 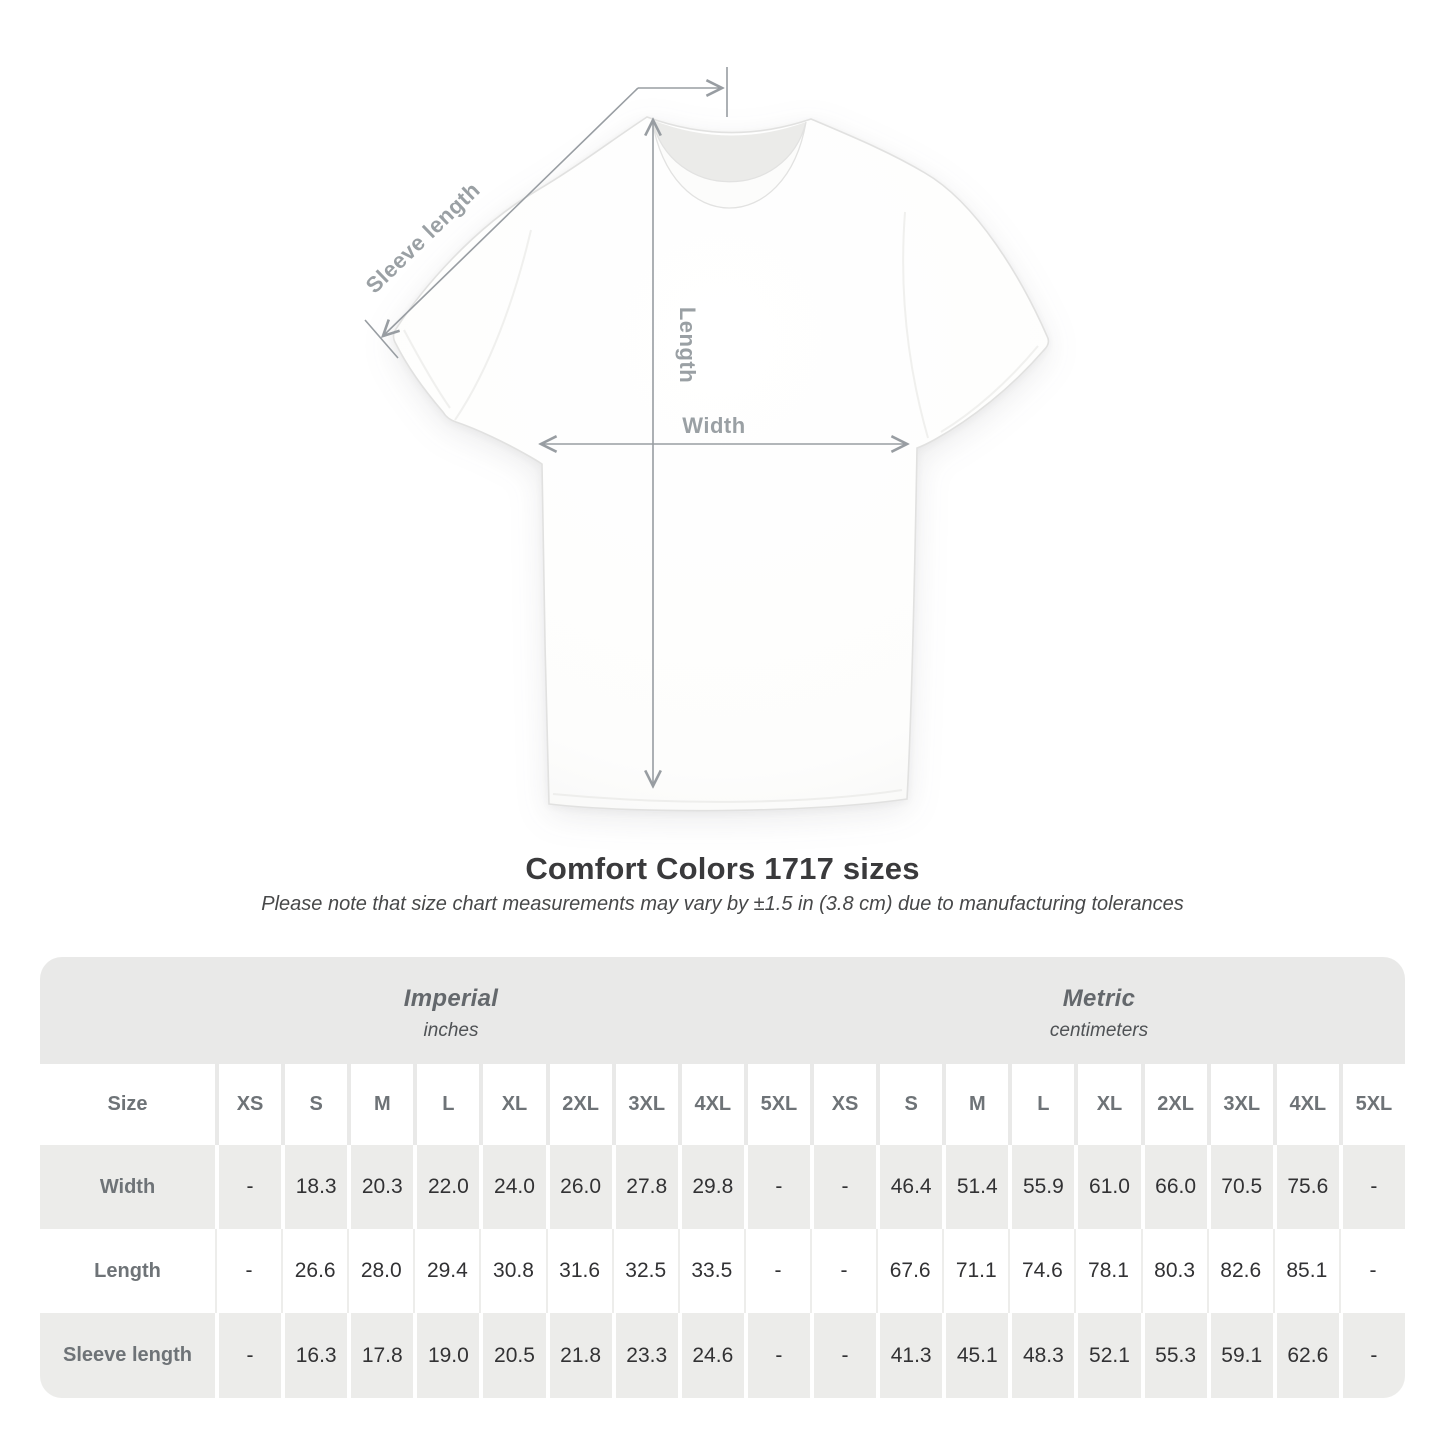 I want to click on value-metric: 52.1, so click(x=1109, y=1355).